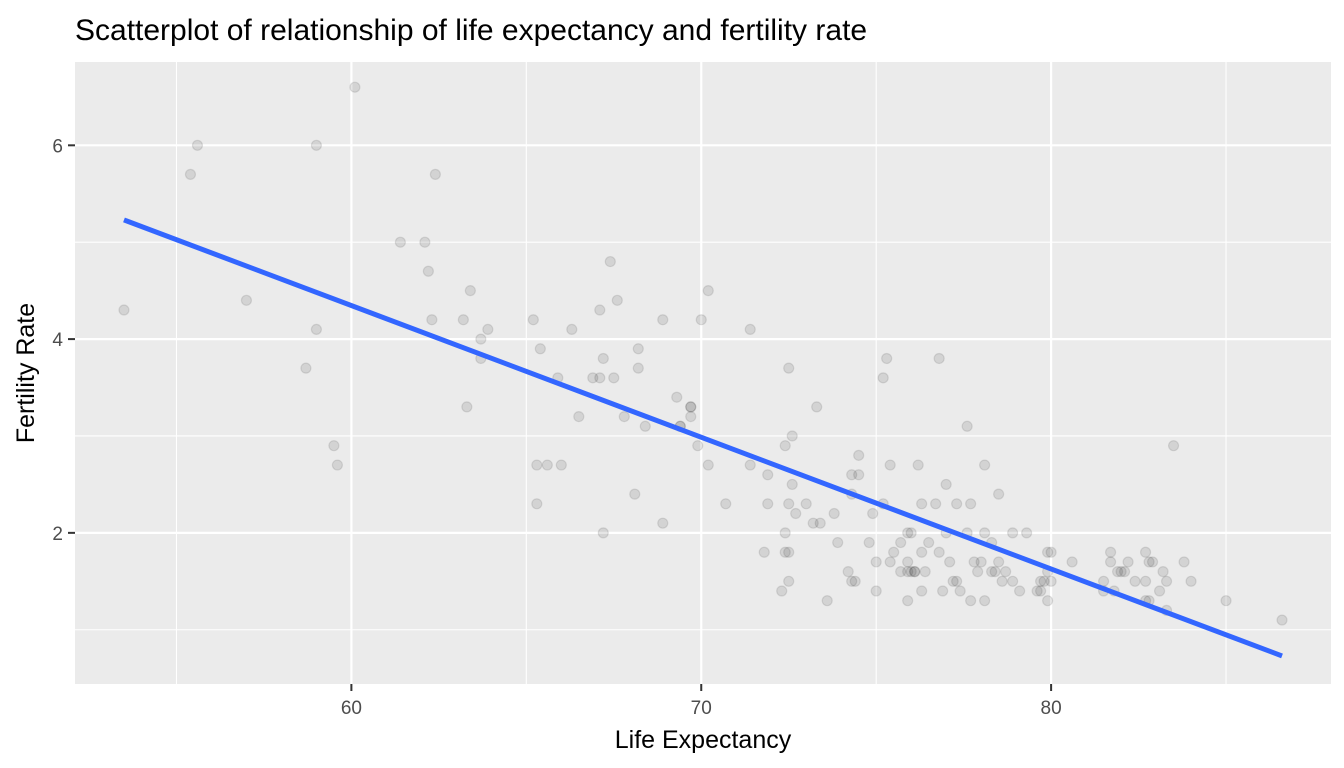  What do you see at coordinates (703, 740) in the screenshot?
I see `x-axis-title: Life Expectancy` at bounding box center [703, 740].